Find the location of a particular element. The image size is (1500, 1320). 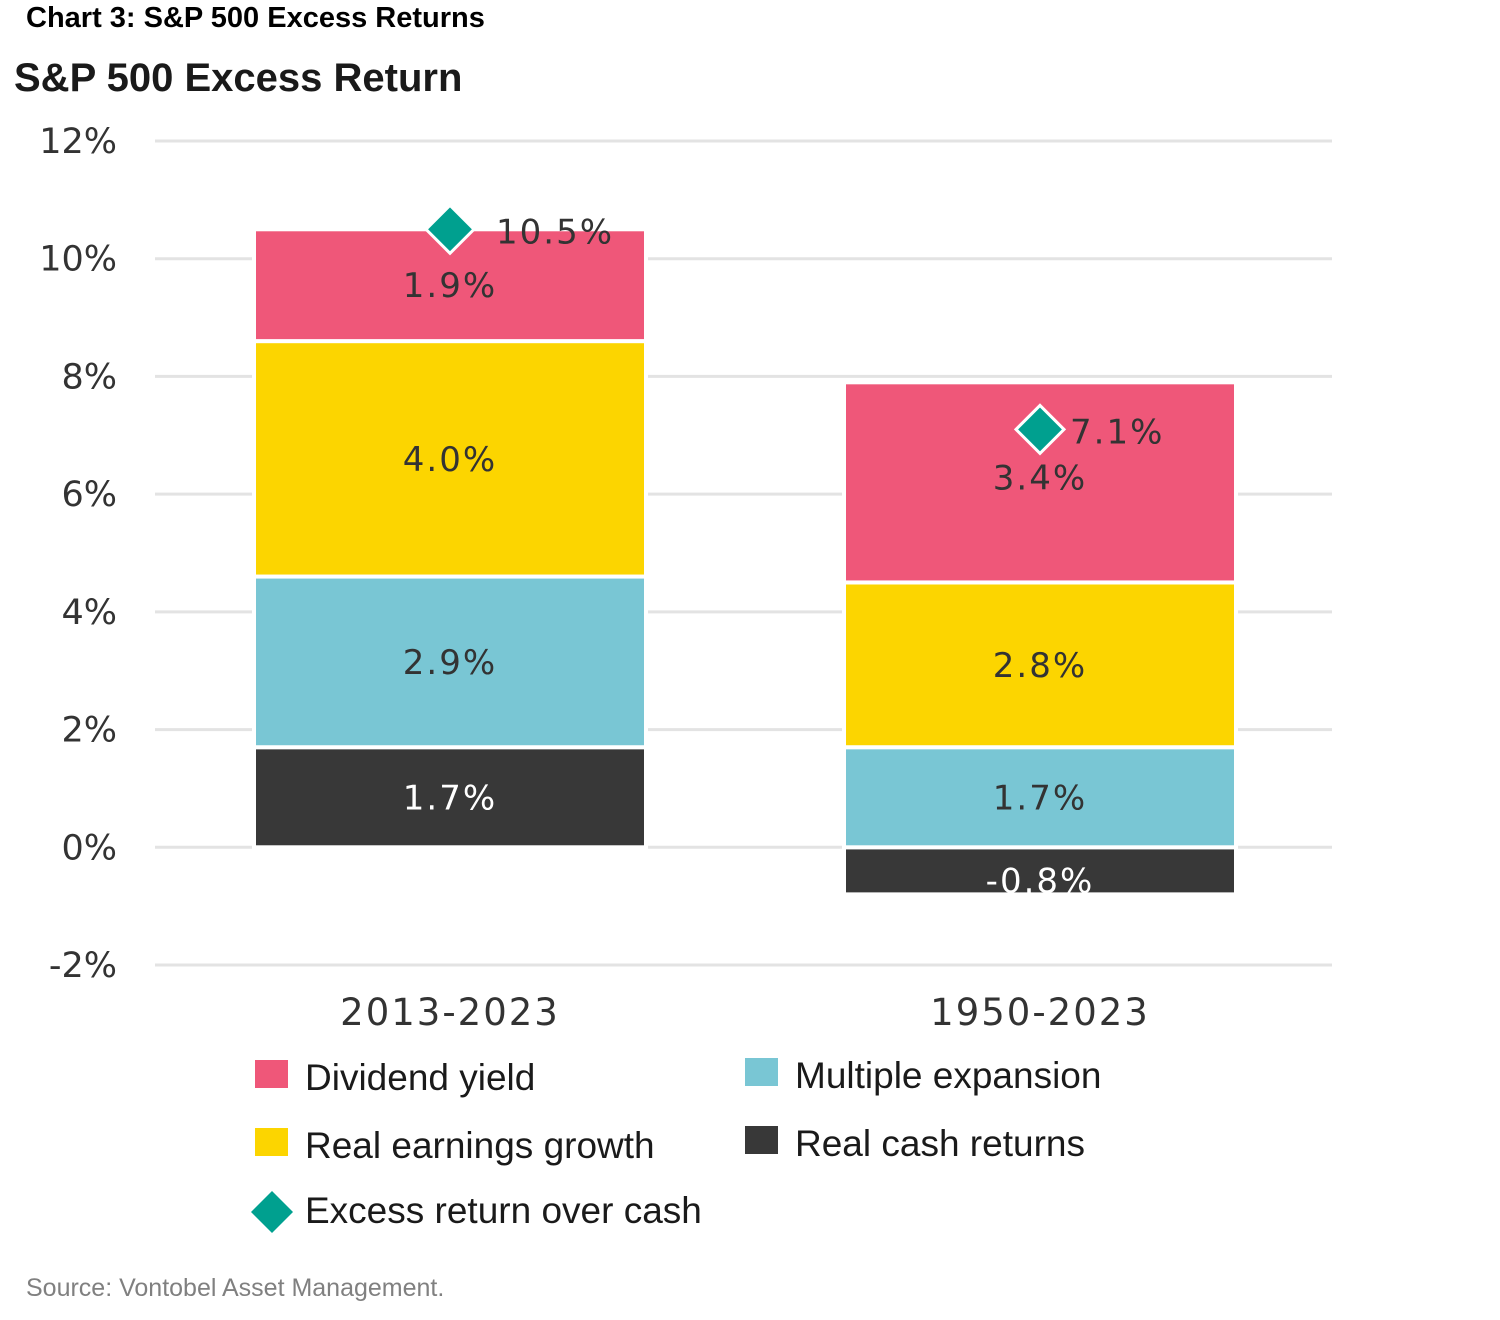

y-tick-label: 10% is located at coordinates (78, 260).